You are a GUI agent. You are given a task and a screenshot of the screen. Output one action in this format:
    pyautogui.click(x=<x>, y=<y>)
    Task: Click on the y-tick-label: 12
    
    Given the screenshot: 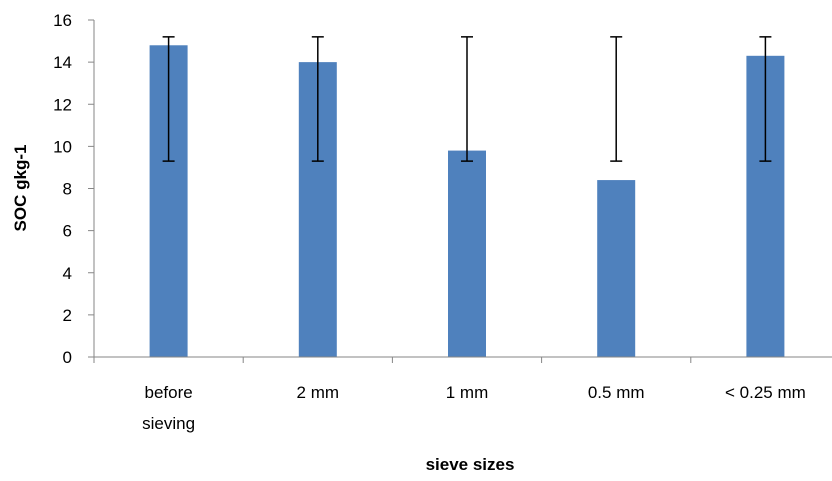 What is the action you would take?
    pyautogui.click(x=62, y=104)
    